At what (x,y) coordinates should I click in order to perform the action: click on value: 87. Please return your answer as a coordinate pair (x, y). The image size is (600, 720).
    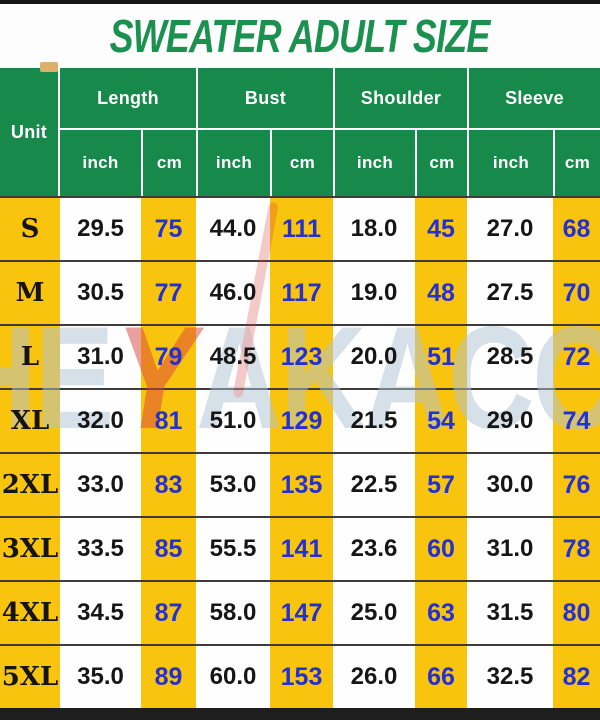
    Looking at the image, I should click on (168, 612).